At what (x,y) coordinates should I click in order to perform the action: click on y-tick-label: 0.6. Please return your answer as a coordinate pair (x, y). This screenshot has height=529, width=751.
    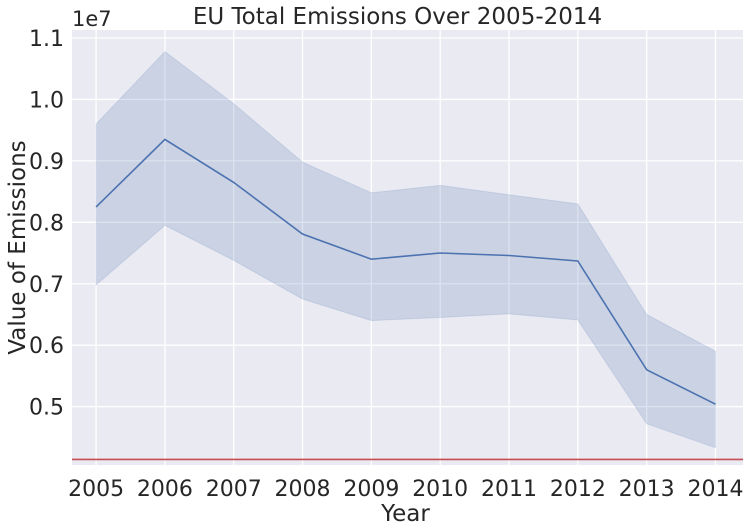
    Looking at the image, I should click on (46, 346).